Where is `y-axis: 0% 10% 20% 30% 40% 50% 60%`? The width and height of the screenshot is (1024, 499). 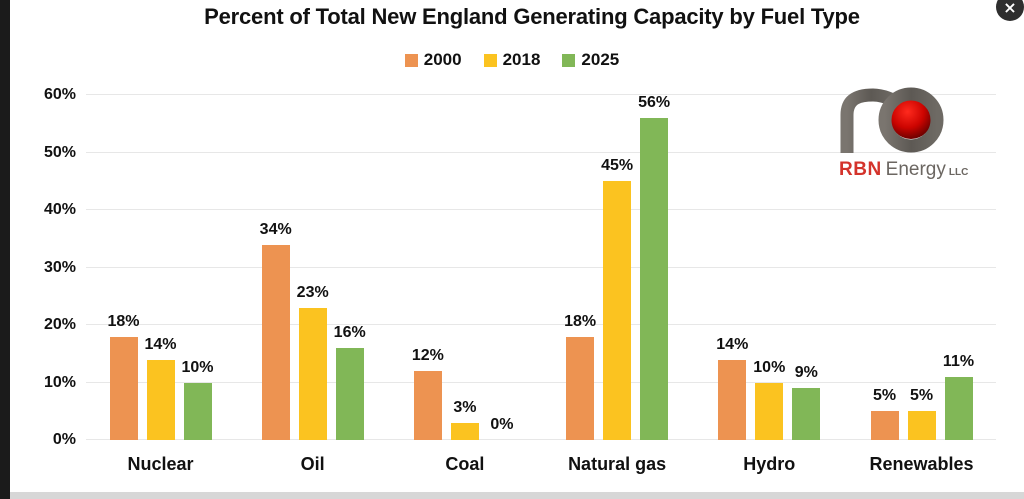 y-axis: 0% 10% 20% 30% 40% 50% 60% is located at coordinates (38, 264).